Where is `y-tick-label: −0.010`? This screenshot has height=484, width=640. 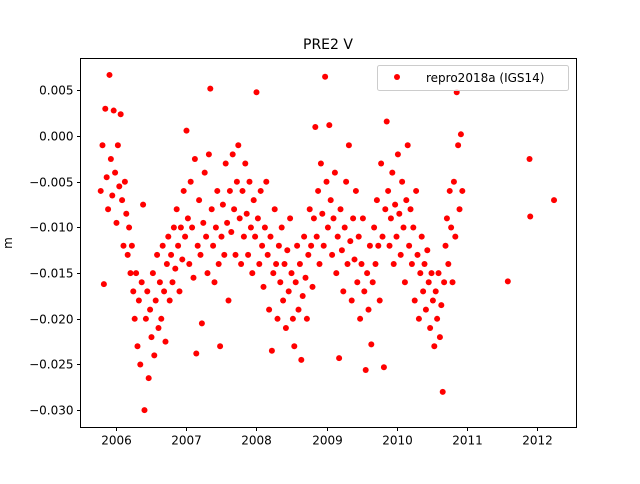
y-tick-label: −0.010 is located at coordinates (51, 228).